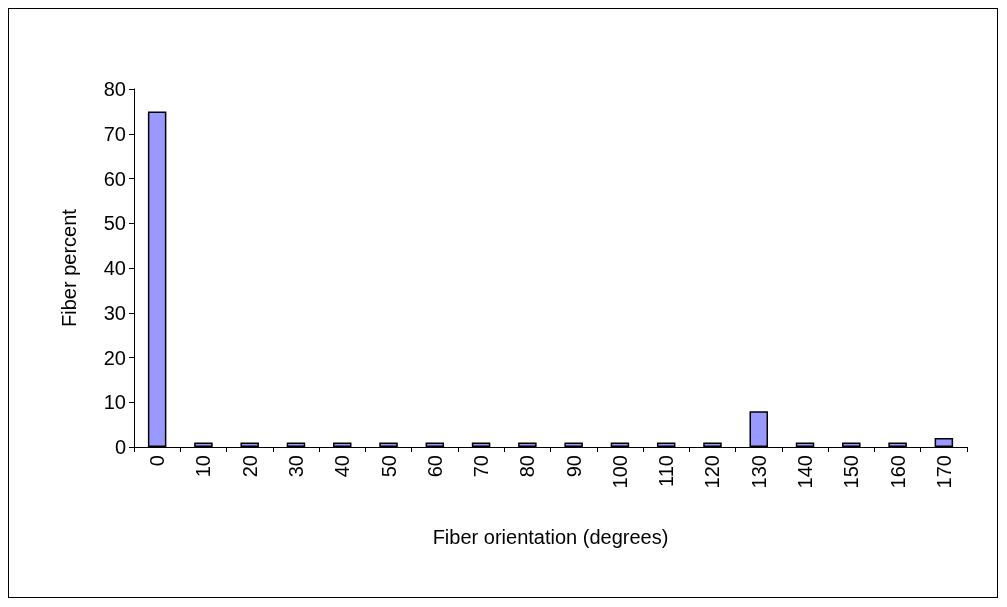 Image resolution: width=1007 pixels, height=607 pixels. I want to click on x-tick-label: 90, so click(573, 466).